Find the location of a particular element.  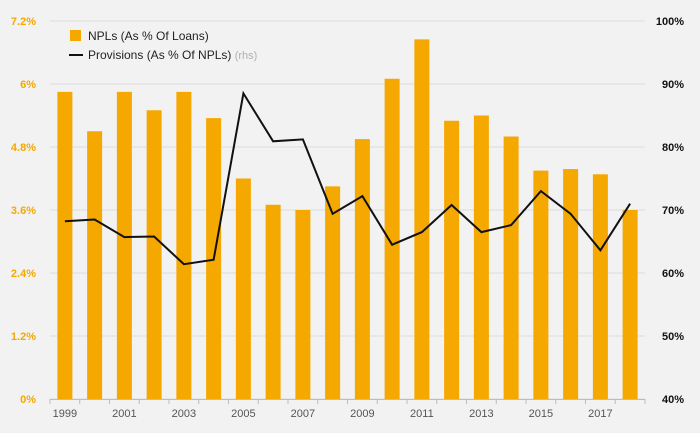

x-tick-label: 2001 is located at coordinates (124, 414).